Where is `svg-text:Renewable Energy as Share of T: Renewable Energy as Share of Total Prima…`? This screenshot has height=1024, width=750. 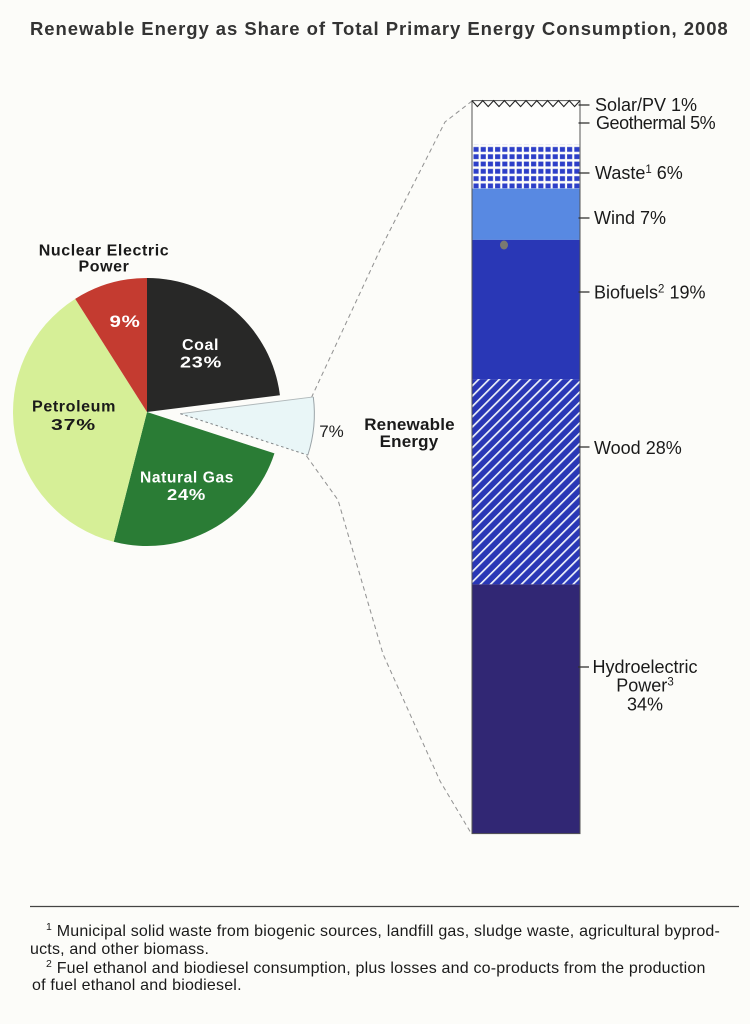
svg-text:Renewable Energy as Share of T: Renewable Energy as Share of Total Prima… is located at coordinates (379, 28).